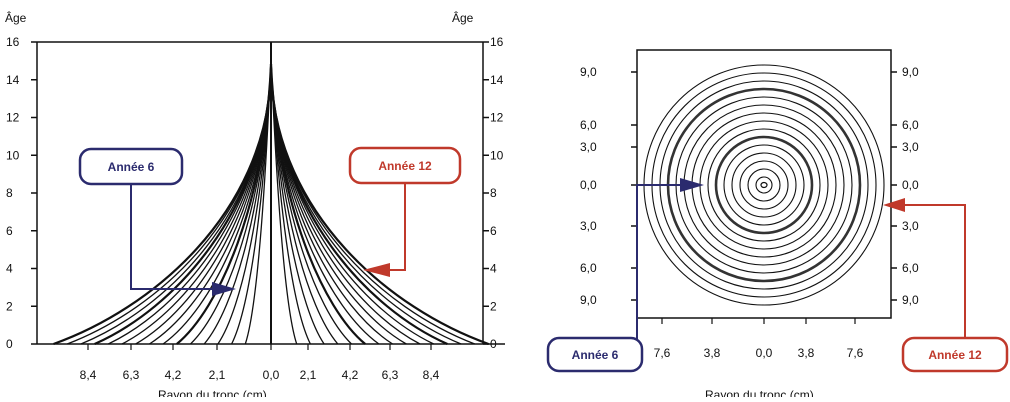 The image size is (1010, 402). I want to click on left-y-tick-label-right: 8, so click(493, 193).